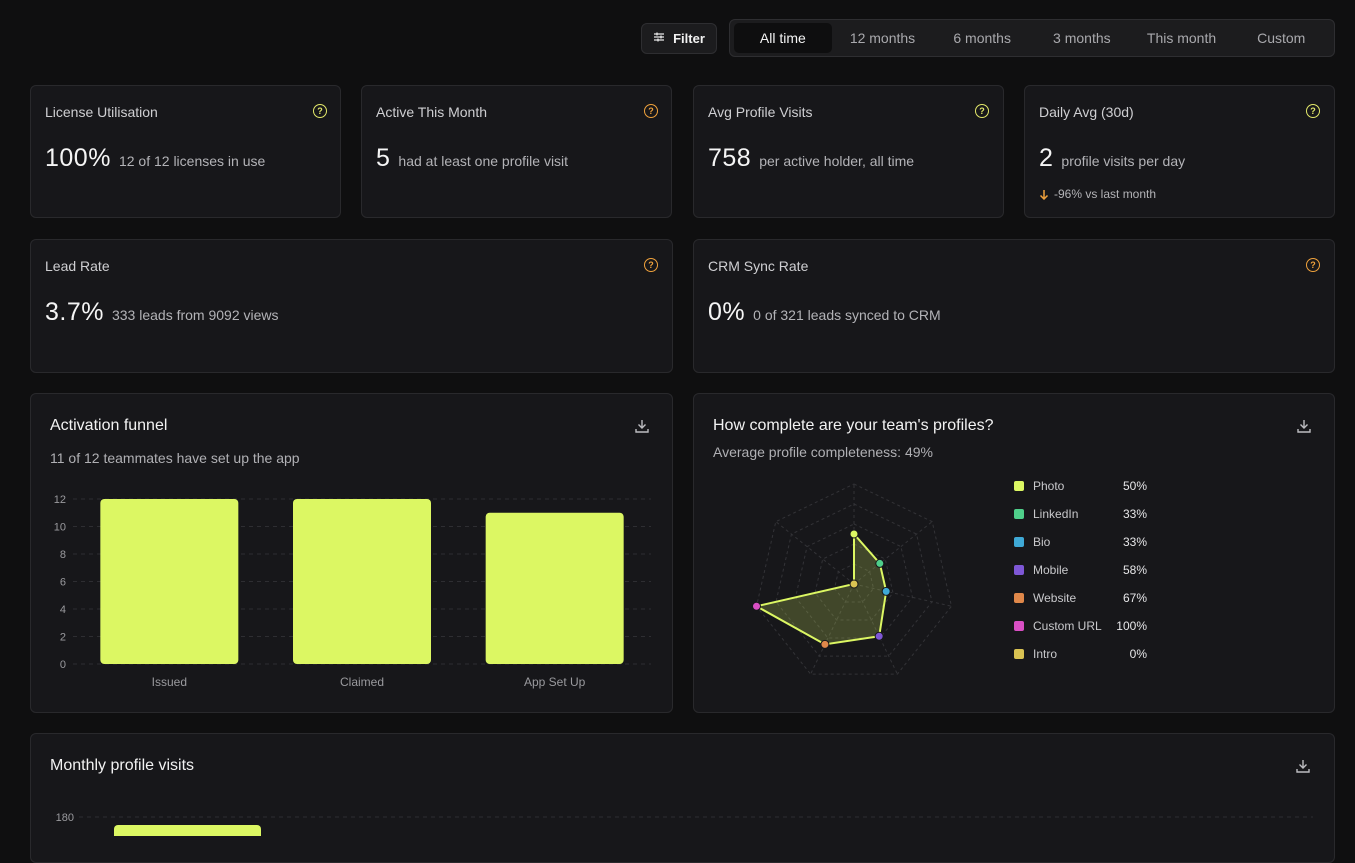  Describe the element at coordinates (1080, 570) in the screenshot. I see `legend-item: Mobile 58%` at that location.